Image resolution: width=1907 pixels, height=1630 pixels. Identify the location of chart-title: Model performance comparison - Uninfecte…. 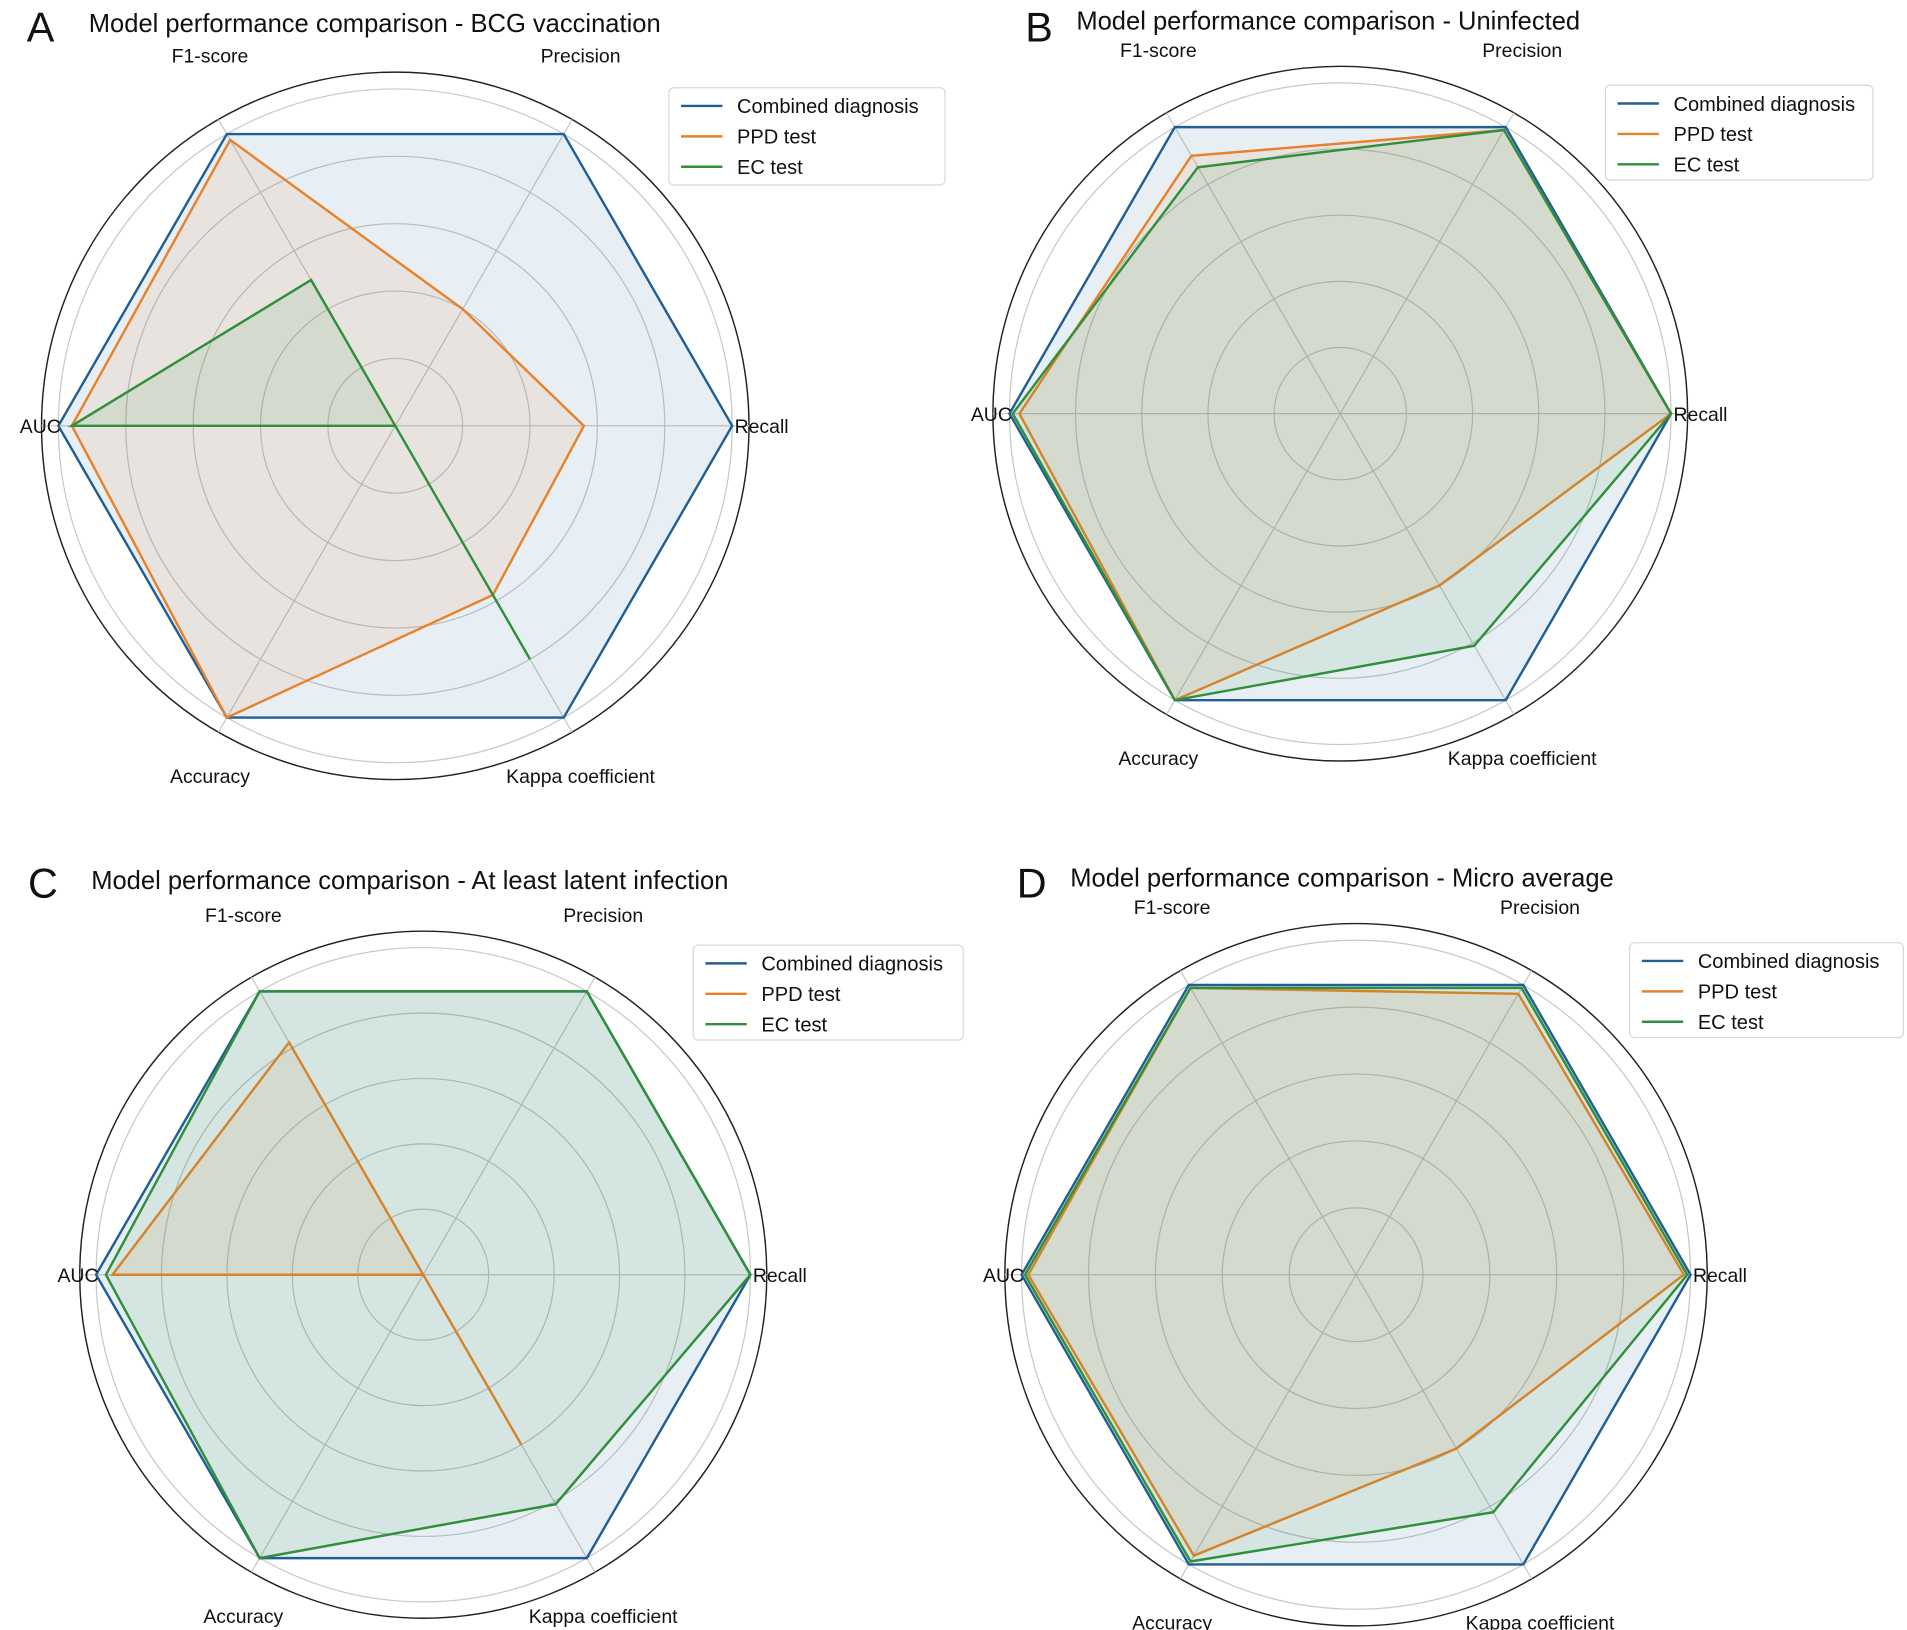
(1328, 21).